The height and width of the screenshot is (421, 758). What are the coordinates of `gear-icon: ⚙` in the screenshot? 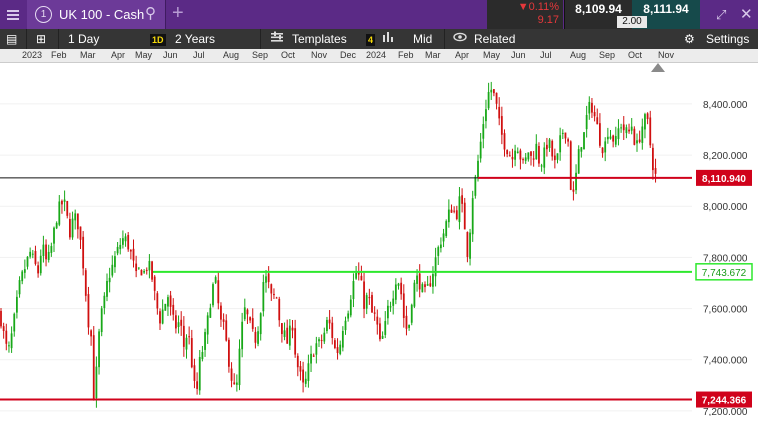 It's located at (689, 39).